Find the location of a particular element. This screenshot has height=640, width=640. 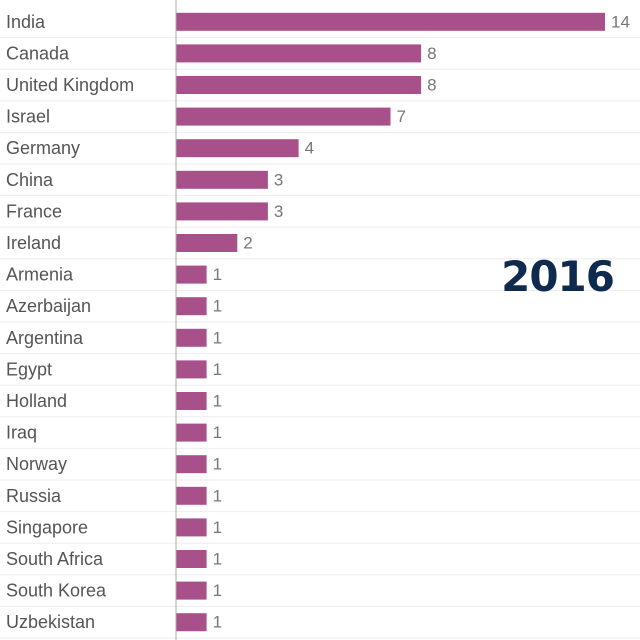

data-label: 7 is located at coordinates (401, 116).